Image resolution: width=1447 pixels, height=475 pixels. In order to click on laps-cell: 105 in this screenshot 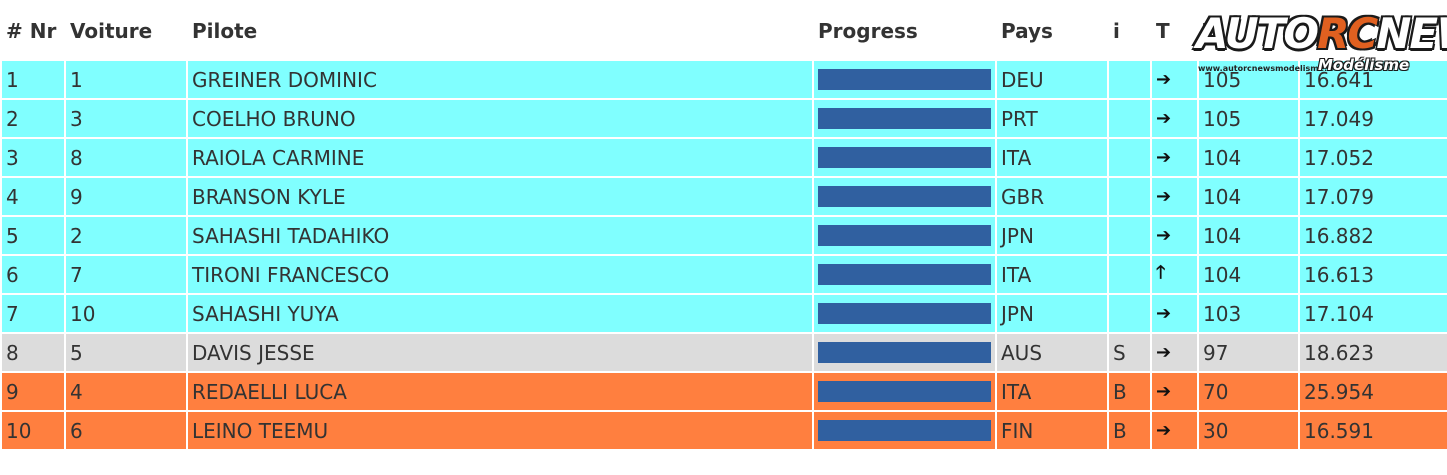, I will do `click(1248, 79)`.